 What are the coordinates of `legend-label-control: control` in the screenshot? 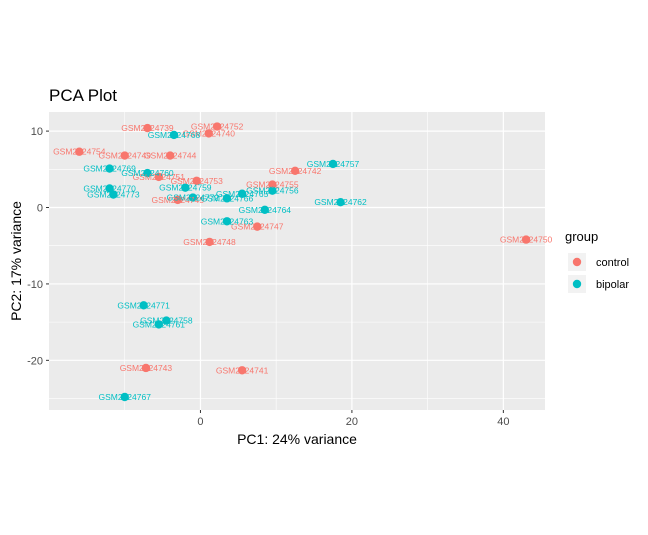 It's located at (612, 263).